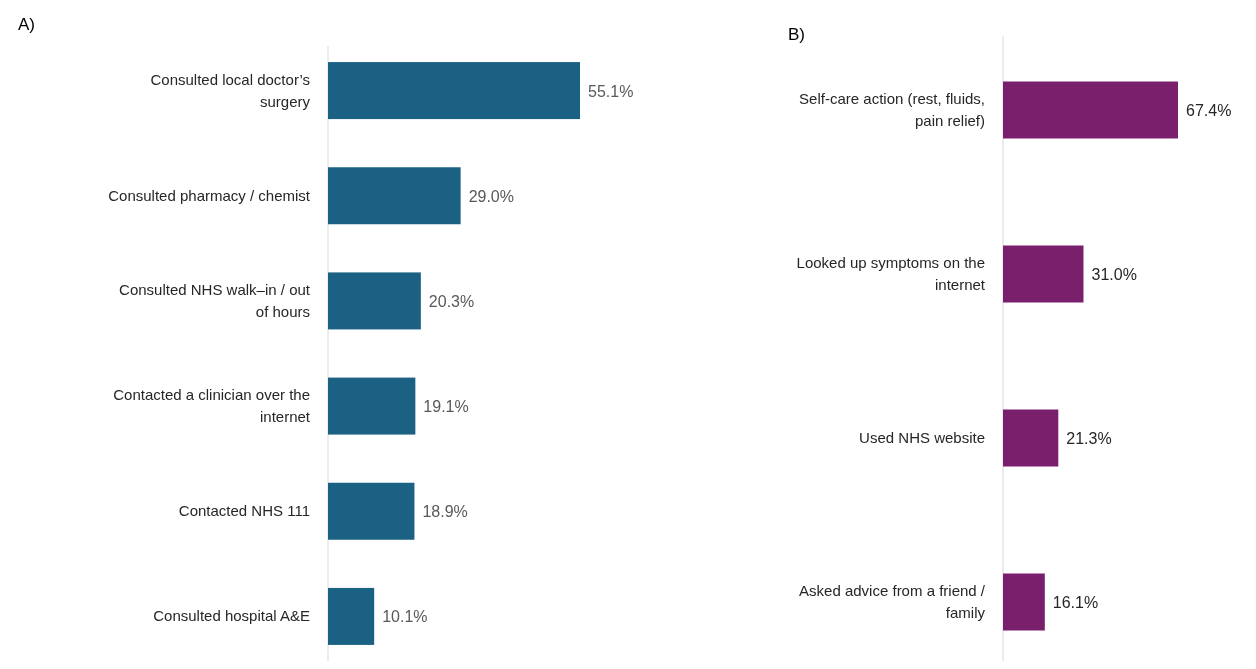 Image resolution: width=1256 pixels, height=669 pixels. I want to click on data-label: 16.1%, so click(1075, 602).